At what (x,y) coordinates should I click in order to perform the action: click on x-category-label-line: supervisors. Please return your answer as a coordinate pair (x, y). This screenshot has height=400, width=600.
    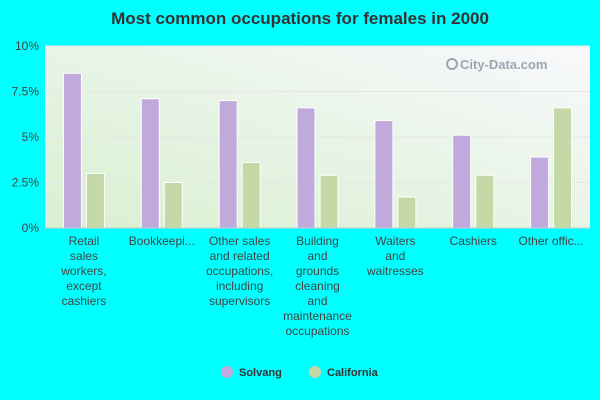
    Looking at the image, I should click on (239, 301).